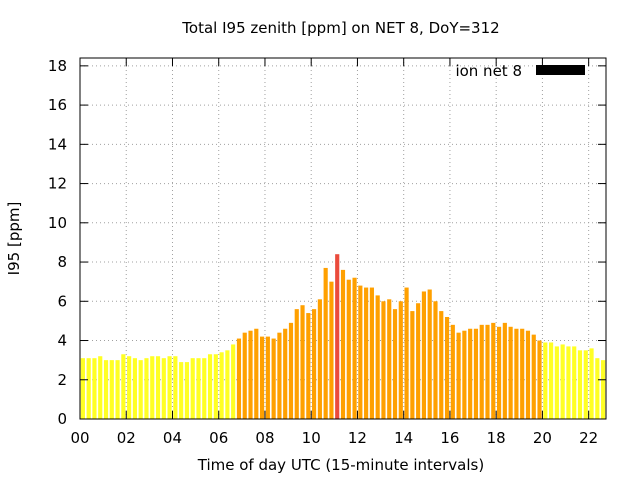 The image size is (640, 480). What do you see at coordinates (79, 438) in the screenshot?
I see `x-tick-label: 00` at bounding box center [79, 438].